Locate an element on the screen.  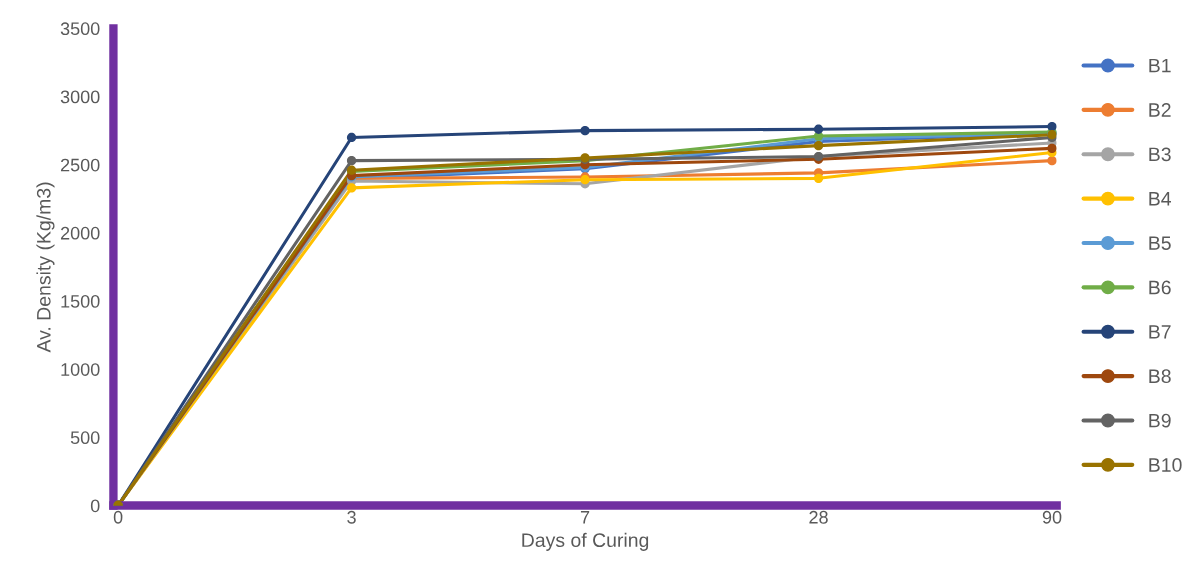
x-tick-label: 3 is located at coordinates (351, 517).